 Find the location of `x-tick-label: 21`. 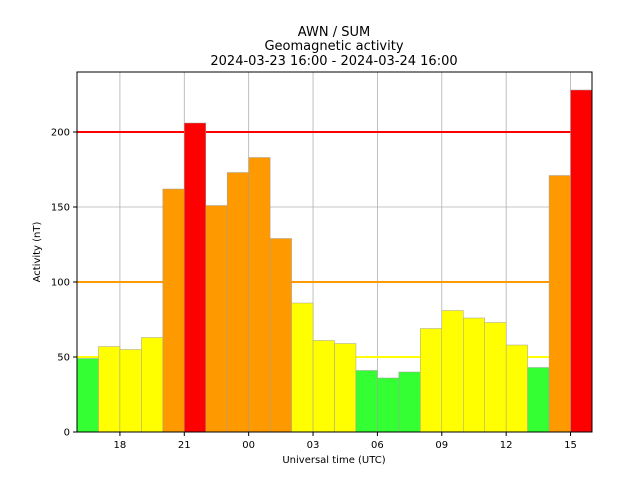

x-tick-label: 21 is located at coordinates (184, 445).